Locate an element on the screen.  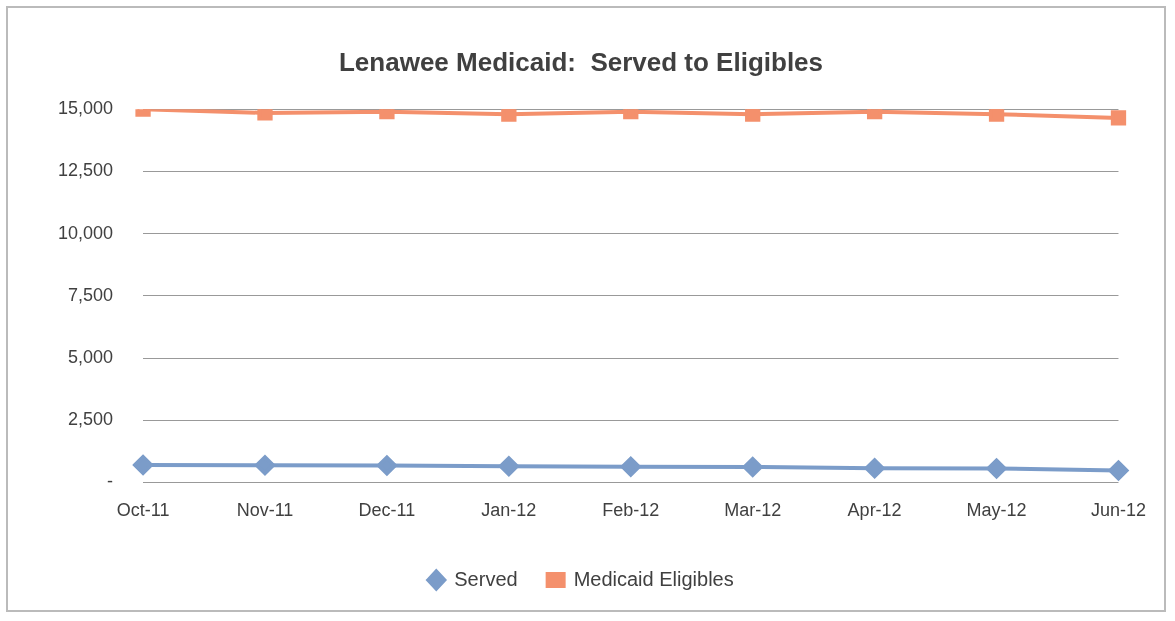
y-tick-label: - is located at coordinates (110, 481).